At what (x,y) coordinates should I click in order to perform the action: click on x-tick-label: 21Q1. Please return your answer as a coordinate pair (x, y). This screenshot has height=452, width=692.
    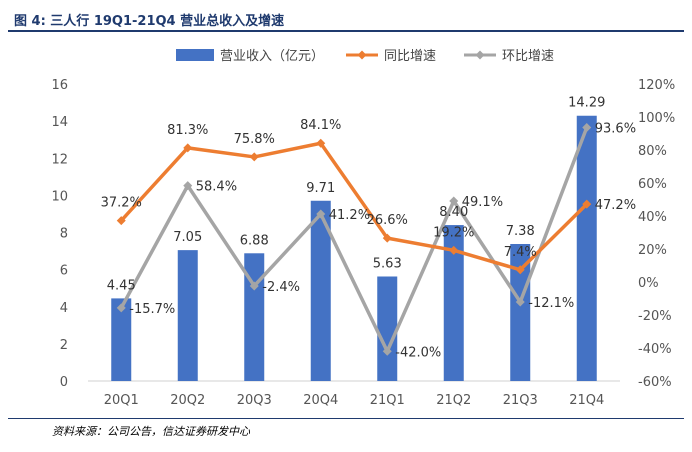
    Looking at the image, I should click on (387, 400).